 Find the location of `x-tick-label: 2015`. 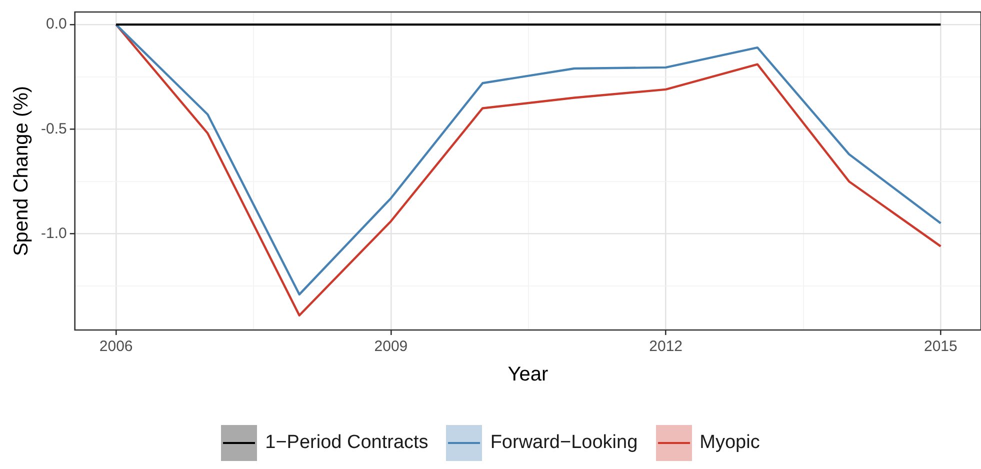

x-tick-label: 2015 is located at coordinates (941, 347).